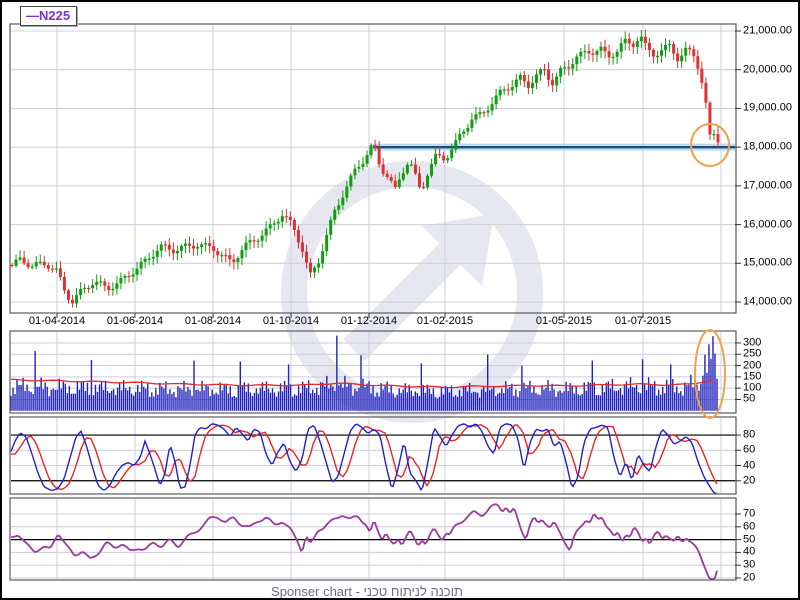 The height and width of the screenshot is (600, 800). I want to click on date-tick-01-02-2015: 01-02-2015, so click(445, 321).